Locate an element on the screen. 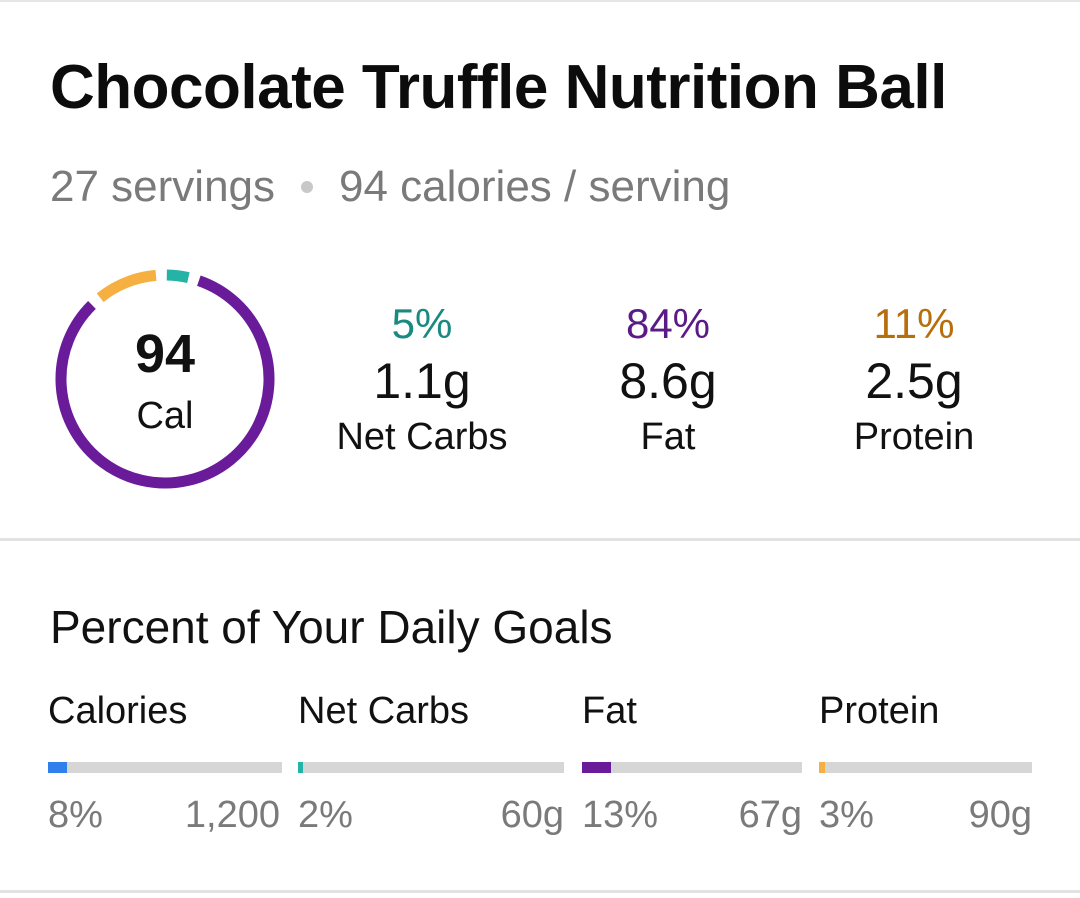 The width and height of the screenshot is (1080, 898). recipe-subtitle: 27 servings 94 calories / serving is located at coordinates (390, 187).